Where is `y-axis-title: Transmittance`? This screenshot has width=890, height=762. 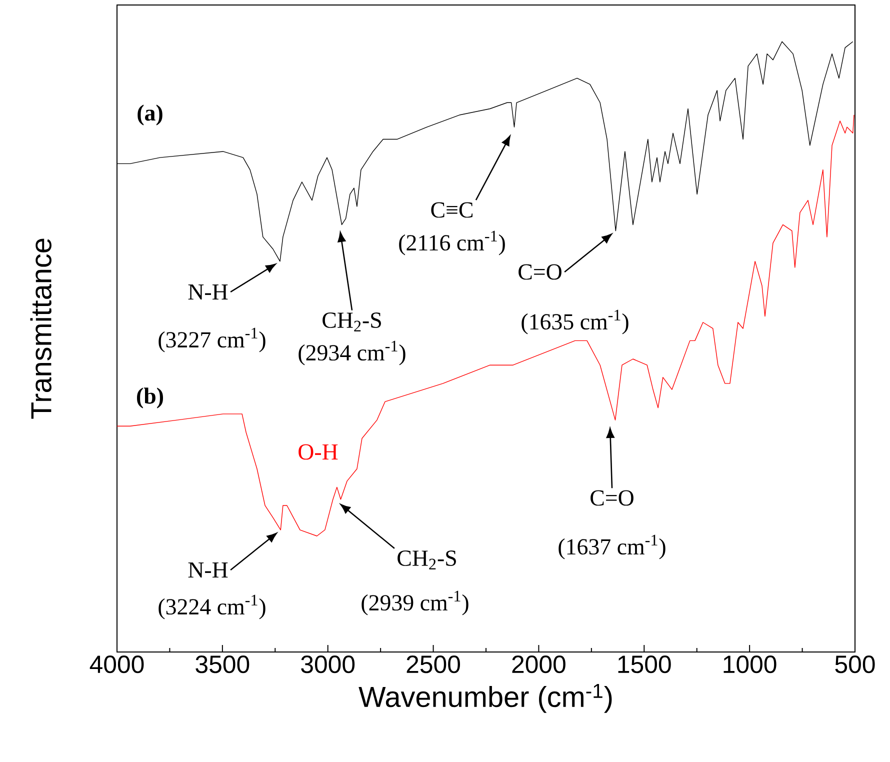 y-axis-title: Transmittance is located at coordinates (41, 328).